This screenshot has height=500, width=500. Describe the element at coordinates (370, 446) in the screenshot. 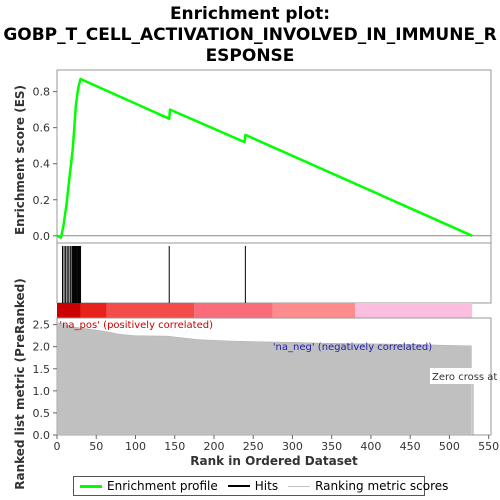

I see `x-tick-label: 400` at that location.